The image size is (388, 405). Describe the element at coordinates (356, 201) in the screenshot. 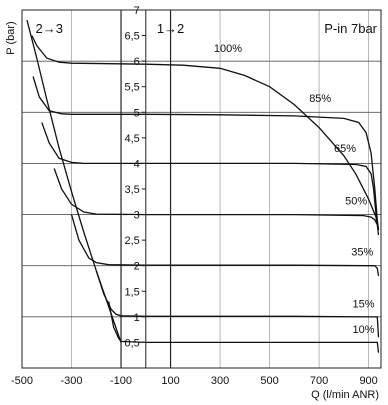

I see `series-label: 50%` at that location.